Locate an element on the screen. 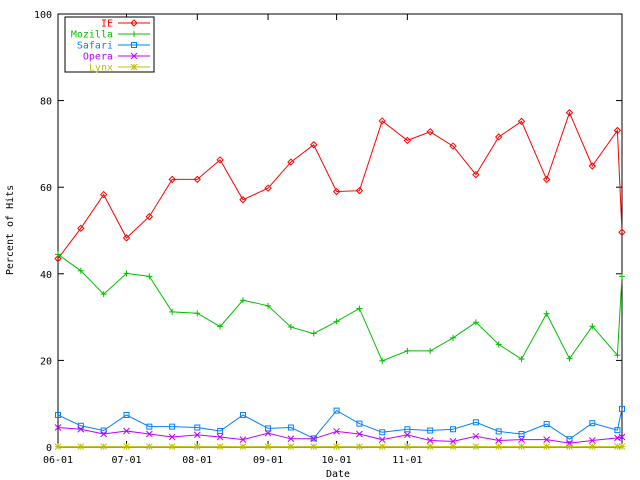 This screenshot has height=480, width=640. y-axis-title: Percent of Hits is located at coordinates (10, 230).